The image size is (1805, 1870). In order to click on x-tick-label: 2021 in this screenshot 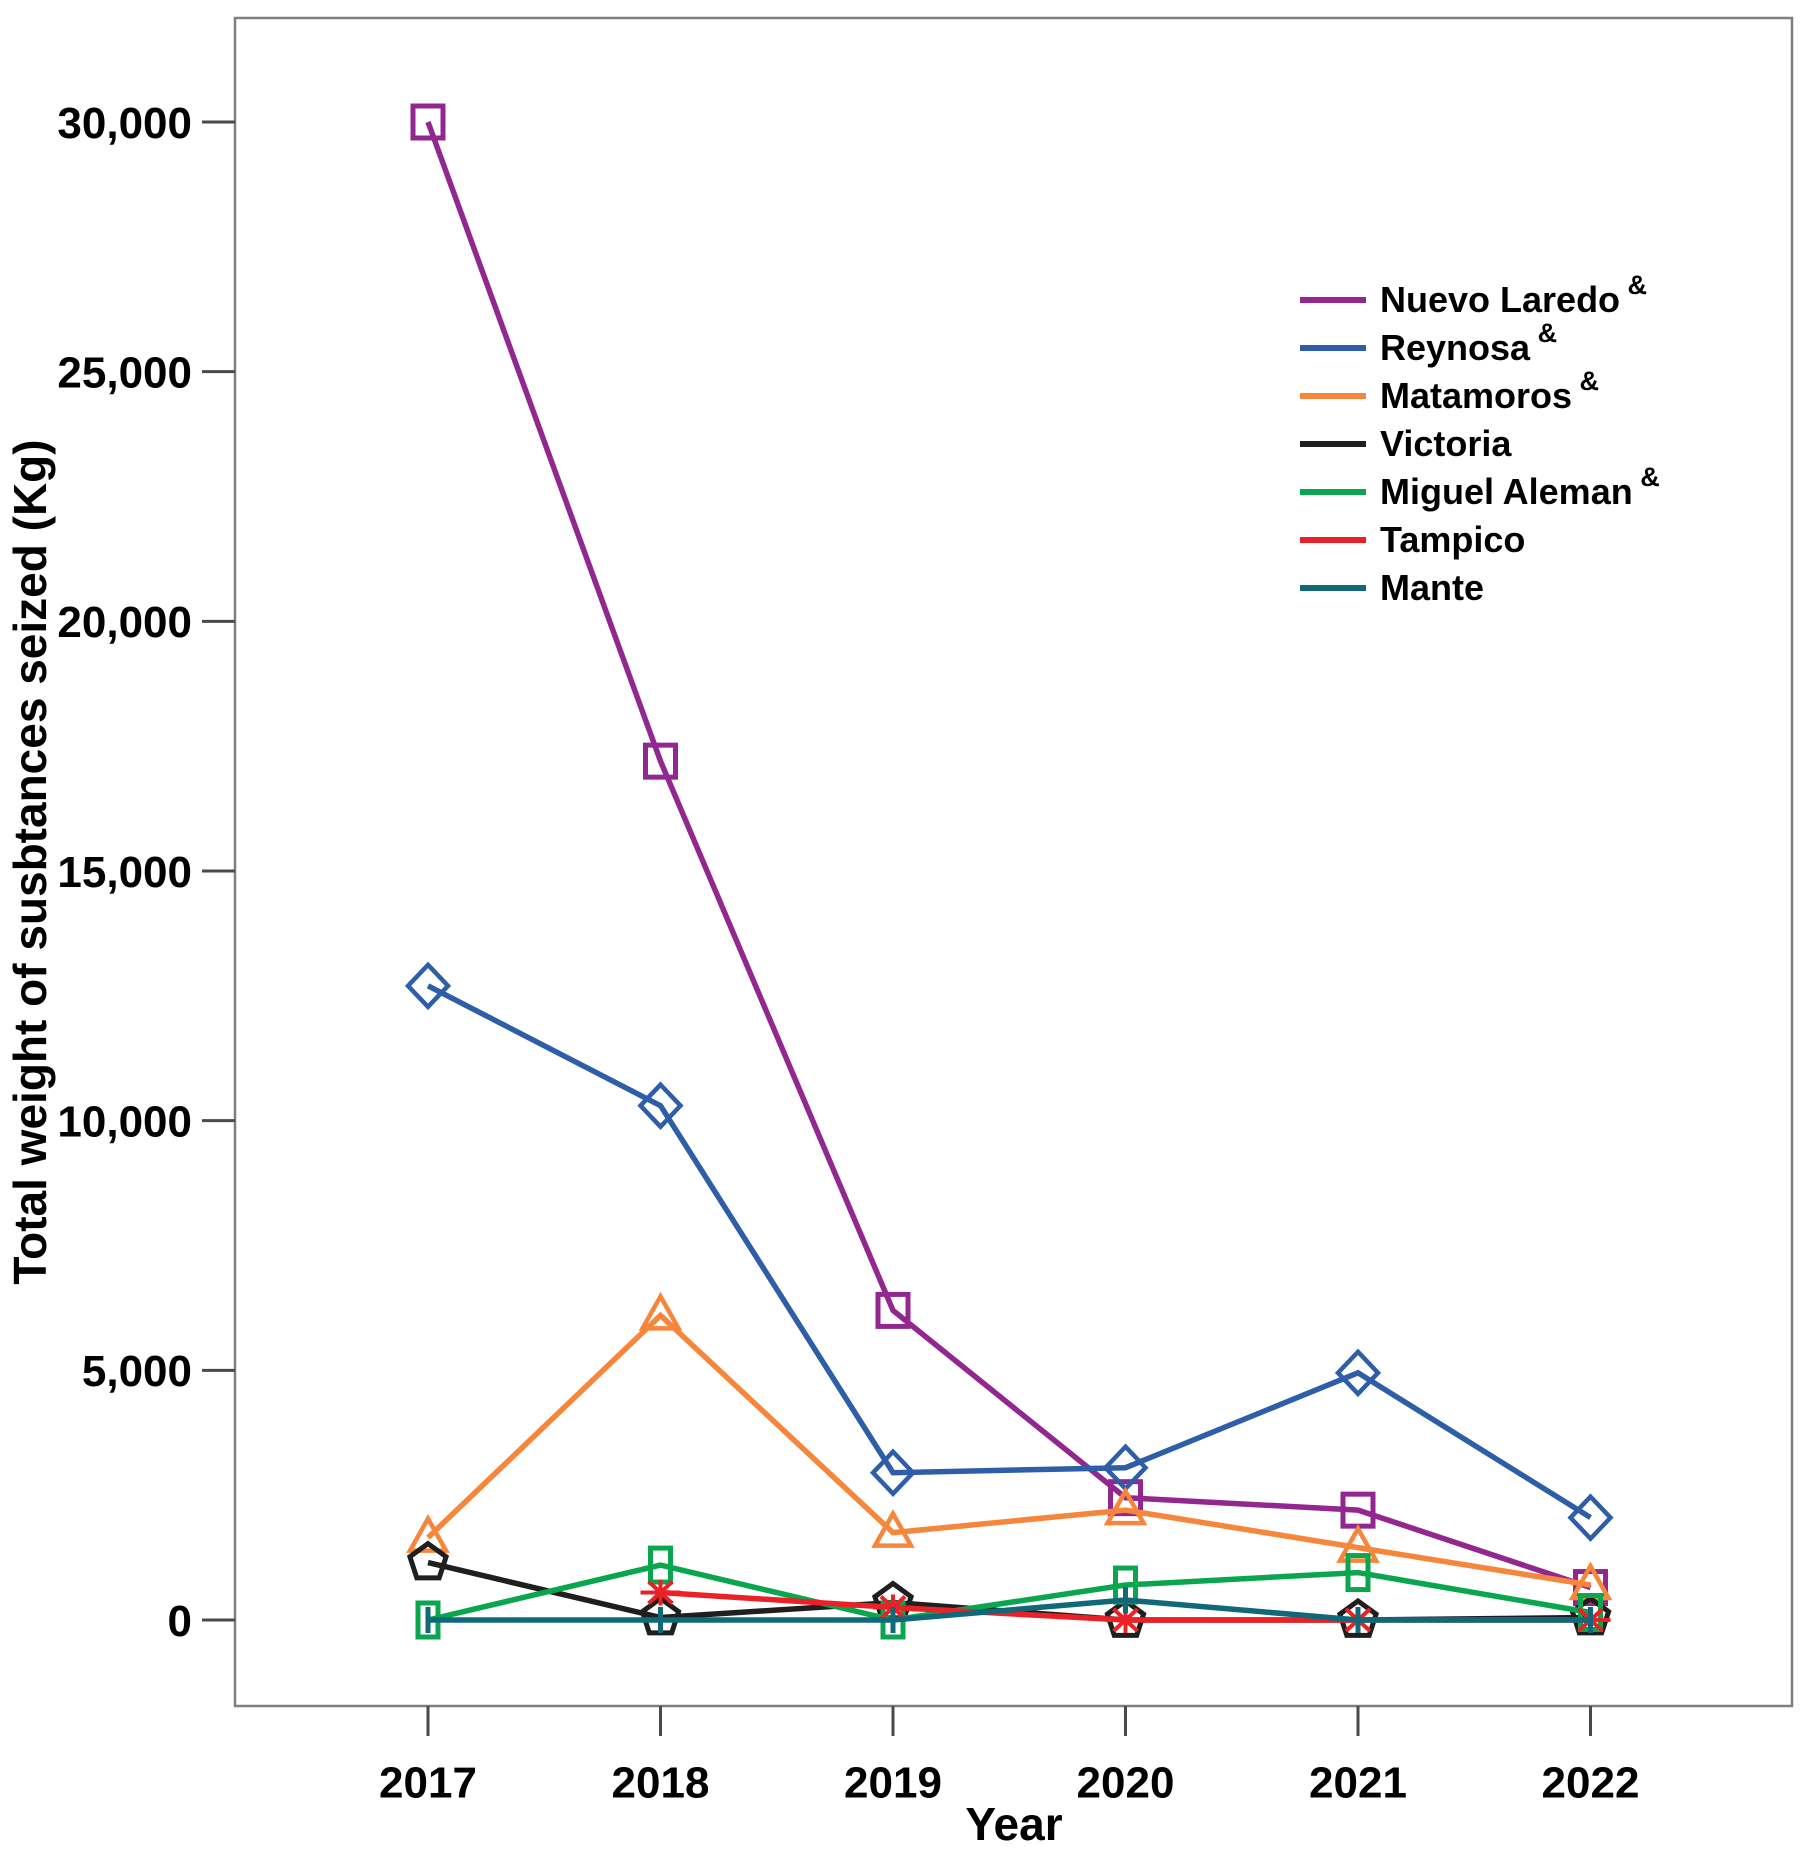, I will do `click(1358, 1783)`.